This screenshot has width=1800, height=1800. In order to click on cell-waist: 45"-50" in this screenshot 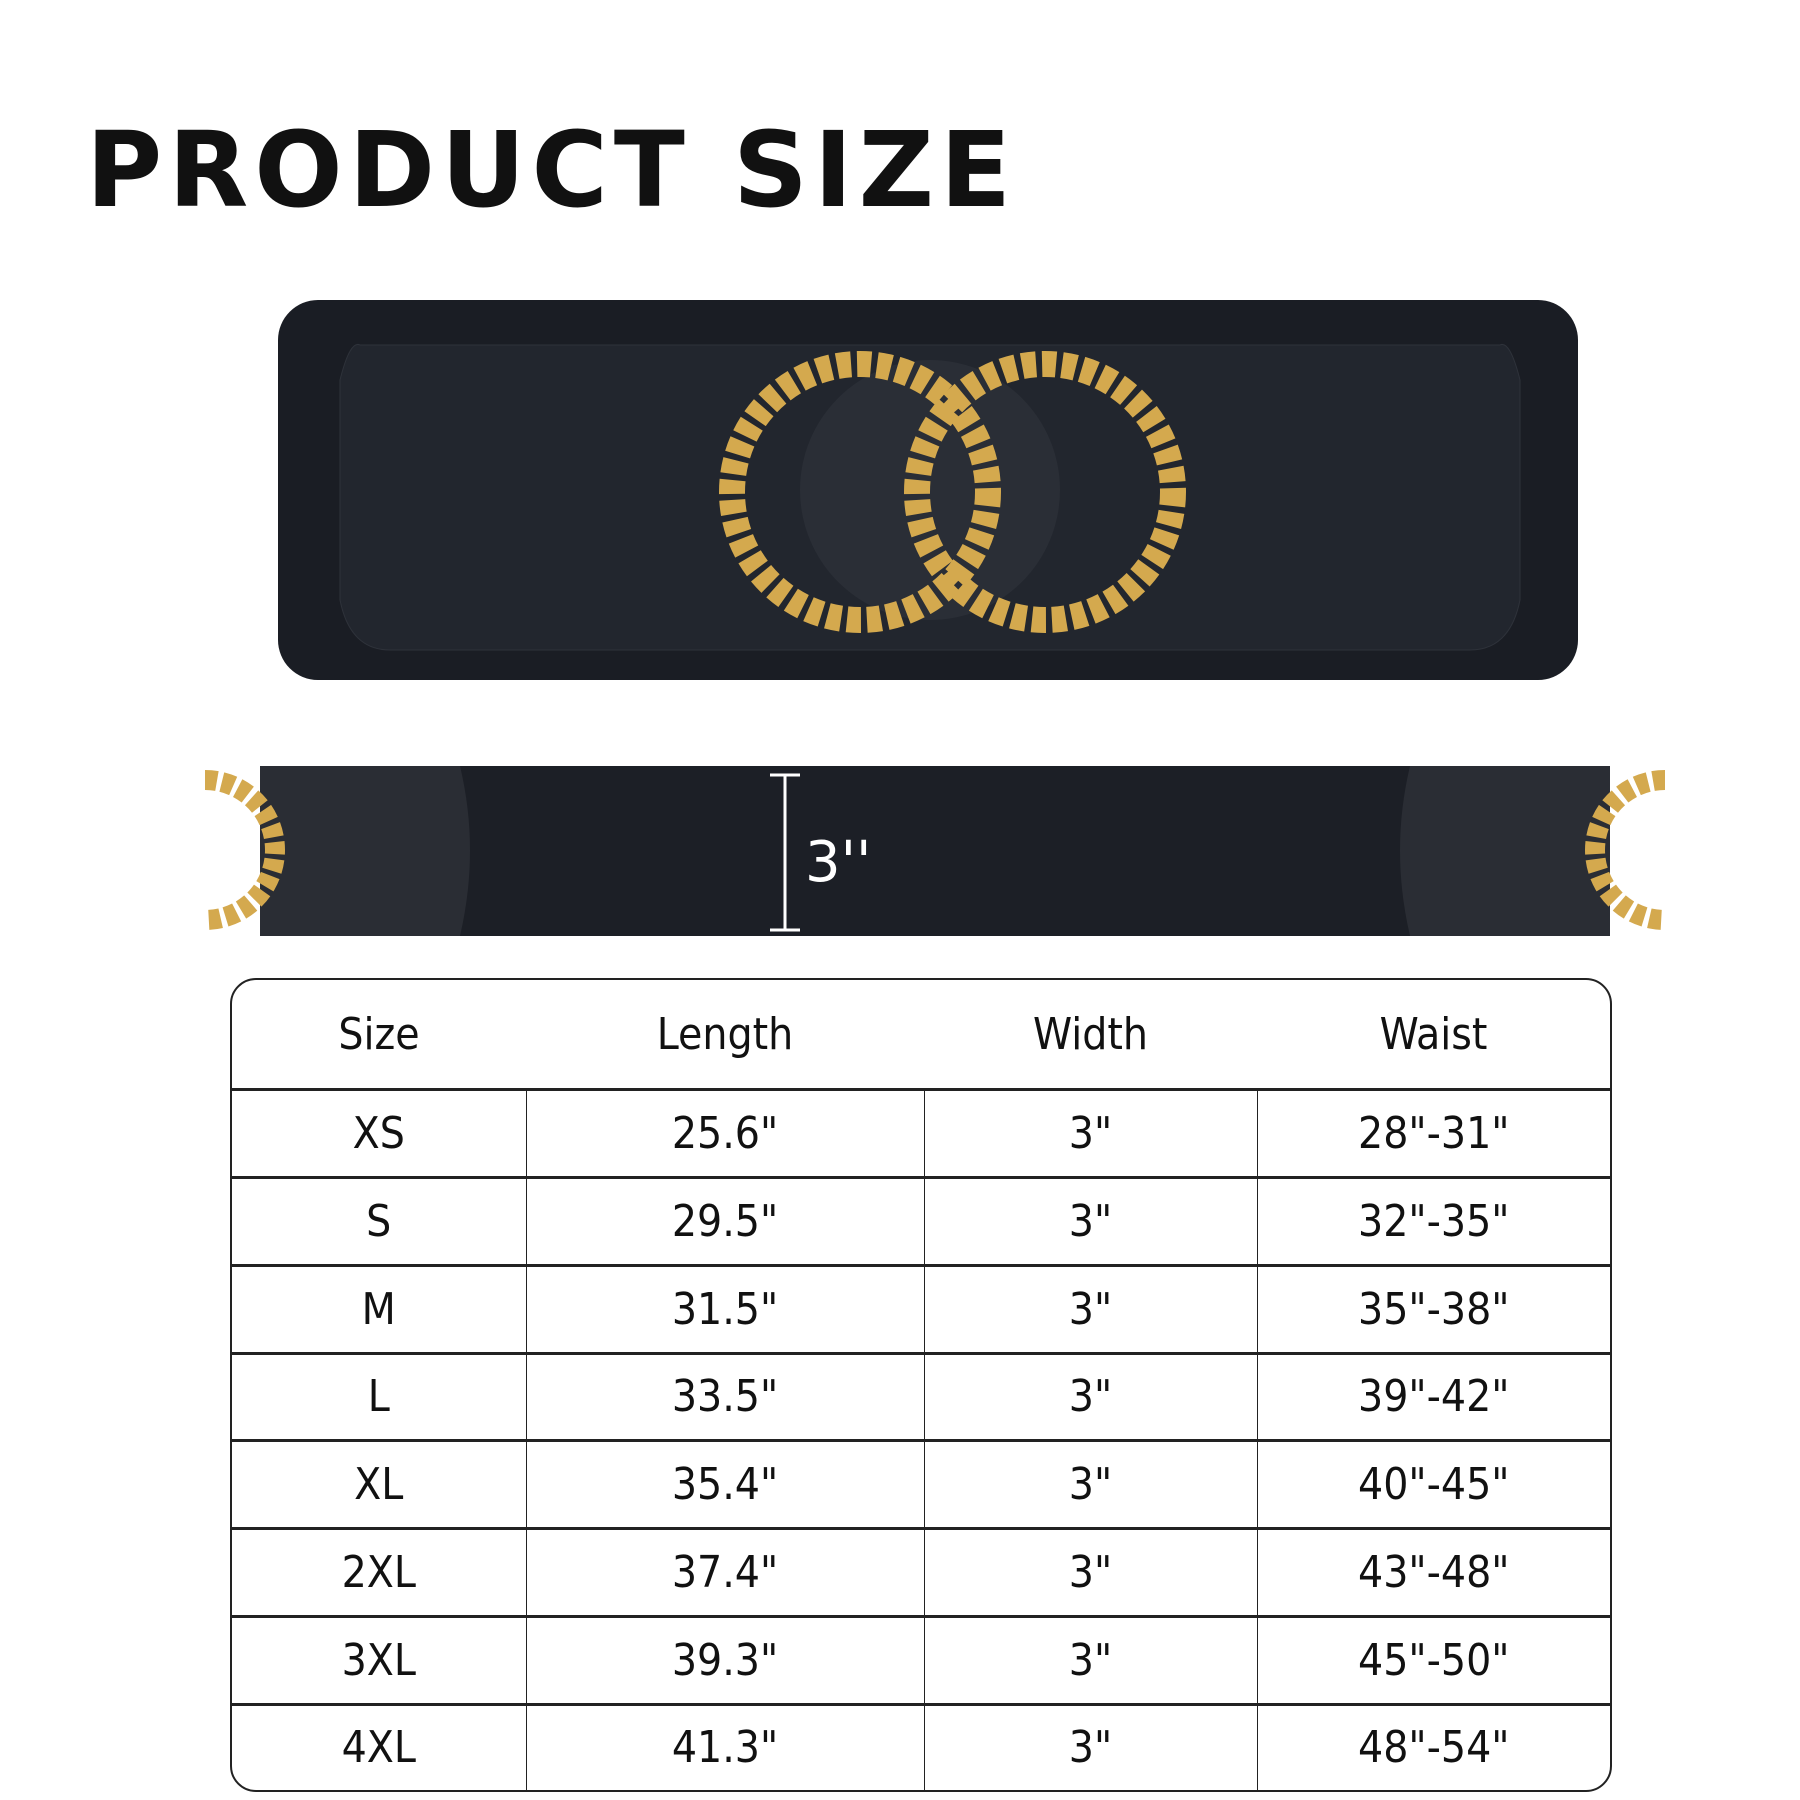, I will do `click(1433, 1660)`.